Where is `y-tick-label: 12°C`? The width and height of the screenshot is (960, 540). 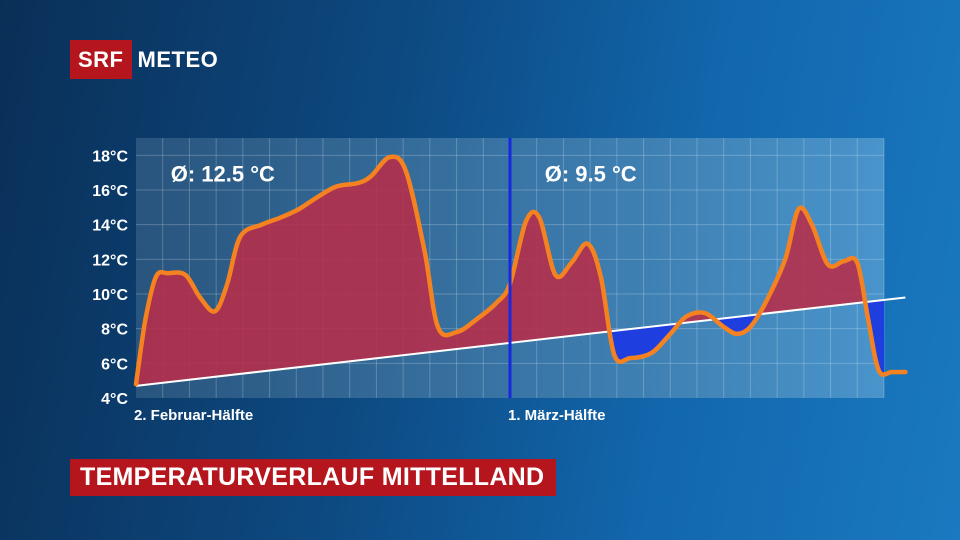 y-tick-label: 12°C is located at coordinates (110, 260).